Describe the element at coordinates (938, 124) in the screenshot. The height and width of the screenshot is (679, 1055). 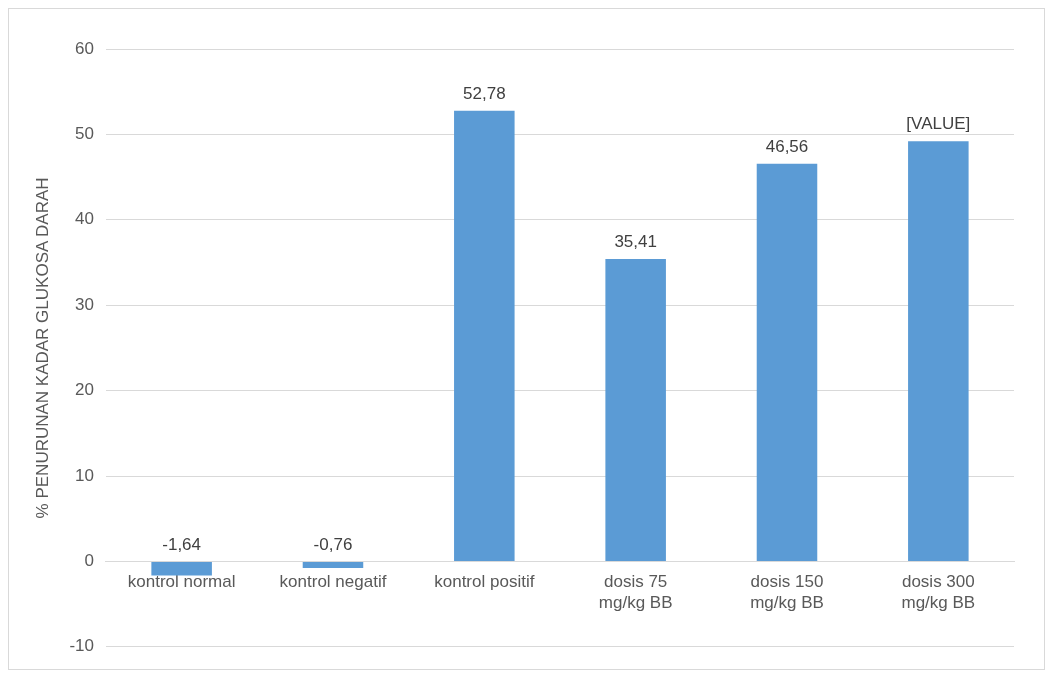
I see `data-label: [VALUE]` at that location.